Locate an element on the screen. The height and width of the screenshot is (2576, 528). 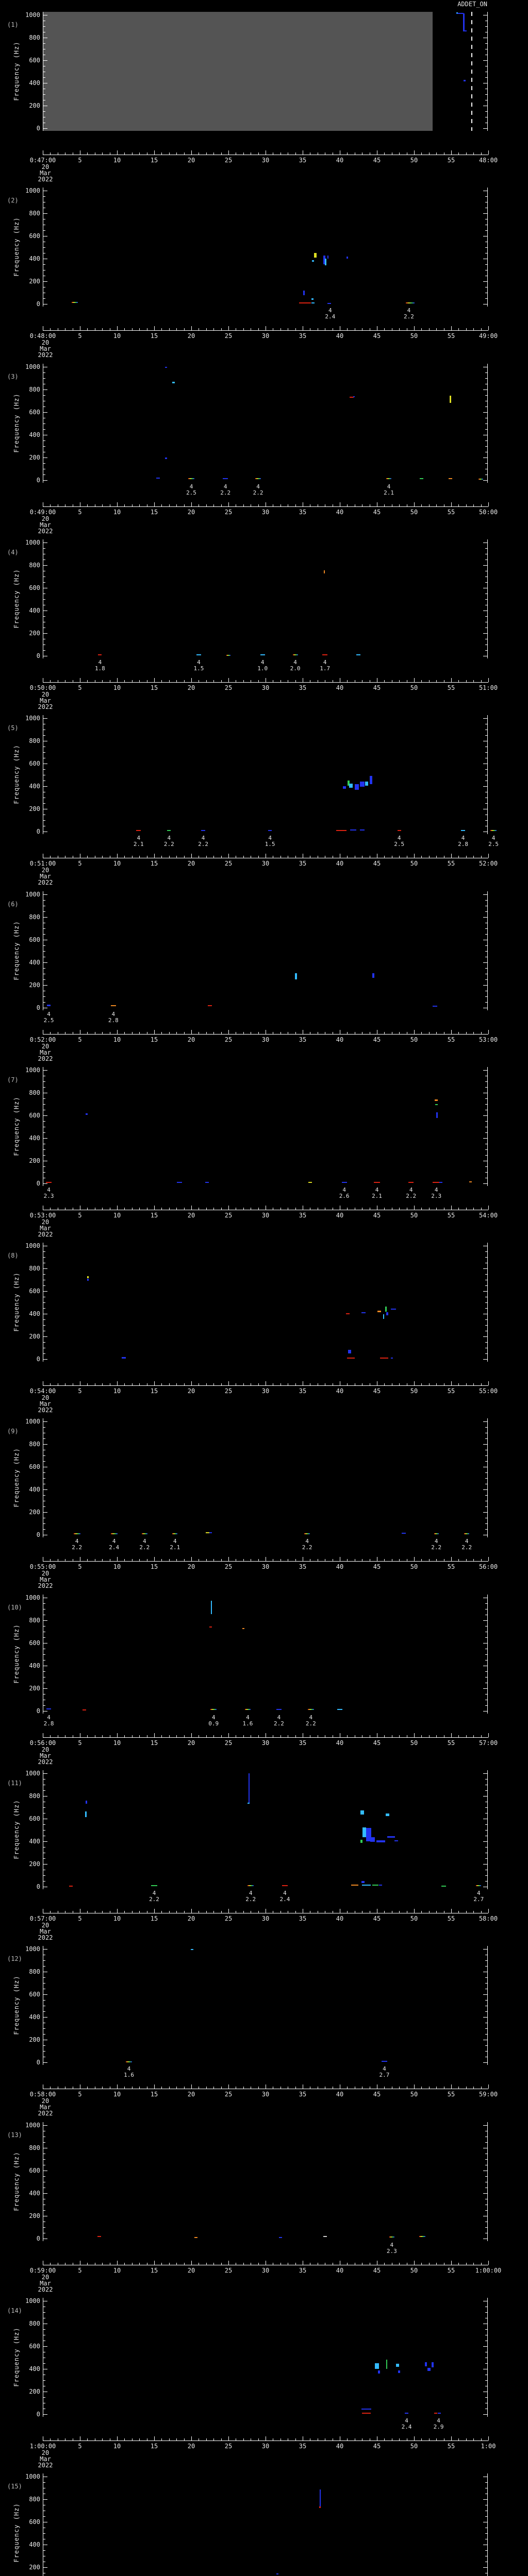
y-axis-tick-label: 600 is located at coordinates (34, 2346).